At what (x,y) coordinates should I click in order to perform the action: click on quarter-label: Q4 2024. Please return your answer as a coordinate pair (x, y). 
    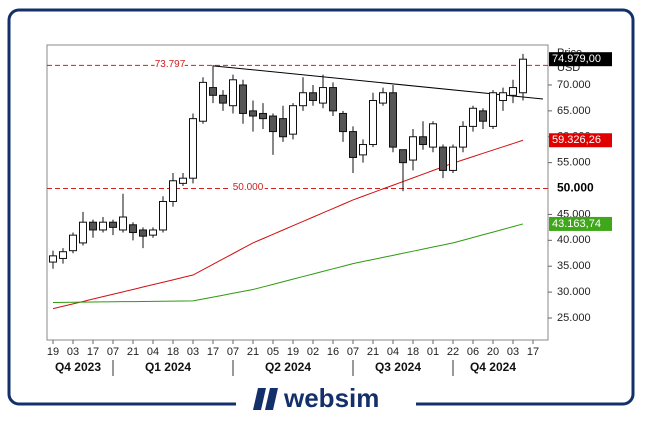
    Looking at the image, I should click on (493, 367).